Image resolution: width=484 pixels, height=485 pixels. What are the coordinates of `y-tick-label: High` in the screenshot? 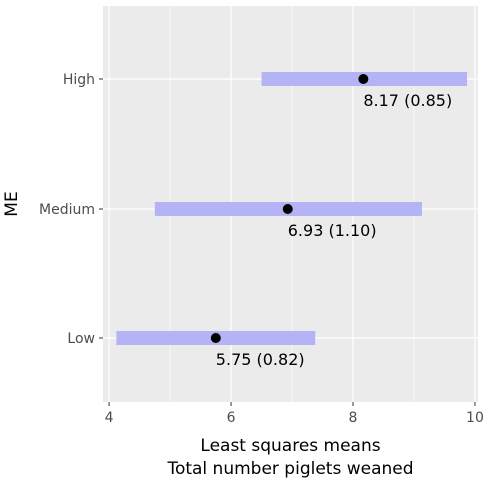 It's located at (79, 80).